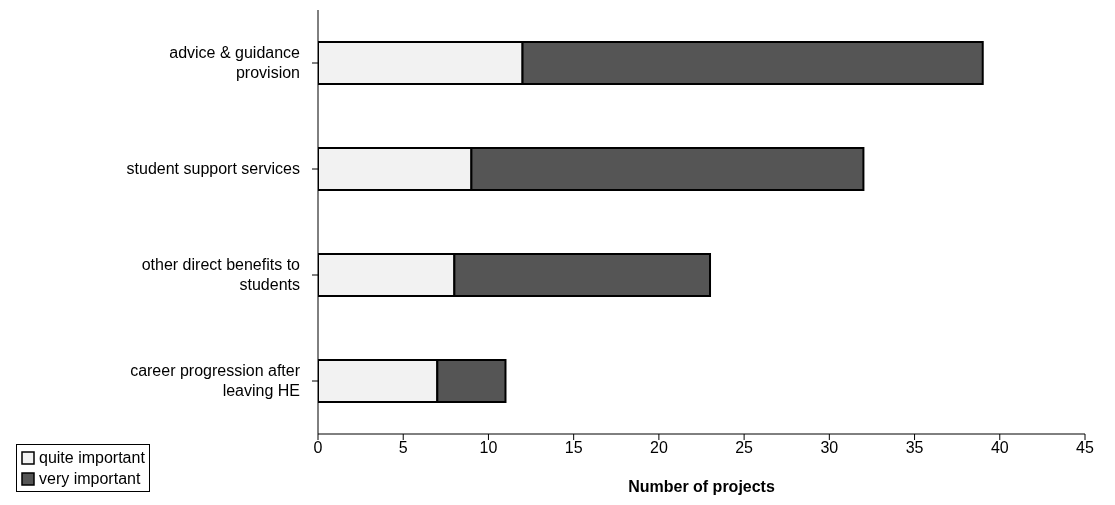 The image size is (1115, 505). Describe the element at coordinates (215, 380) in the screenshot. I see `y-tick-label: career progression after leaving HE` at that location.